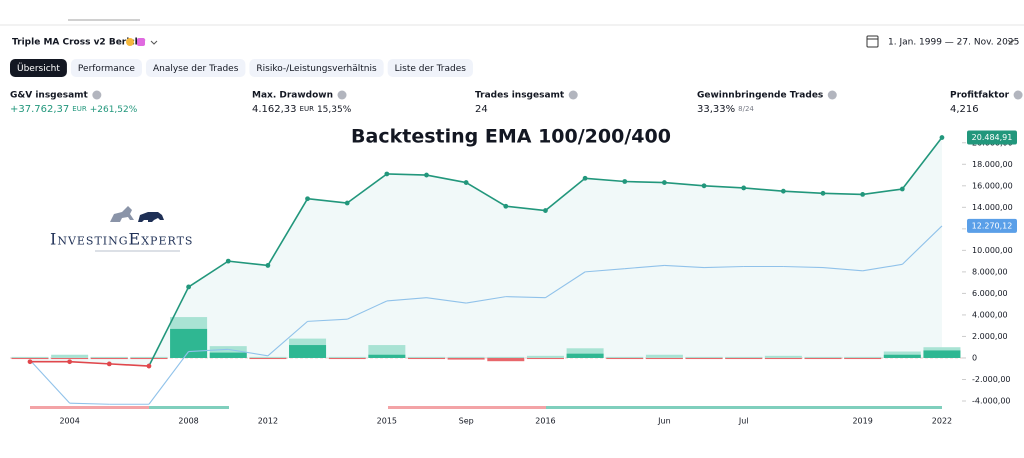 The image size is (1024, 458). What do you see at coordinates (466, 421) in the screenshot?
I see `x-tick-label: Sep` at bounding box center [466, 421].